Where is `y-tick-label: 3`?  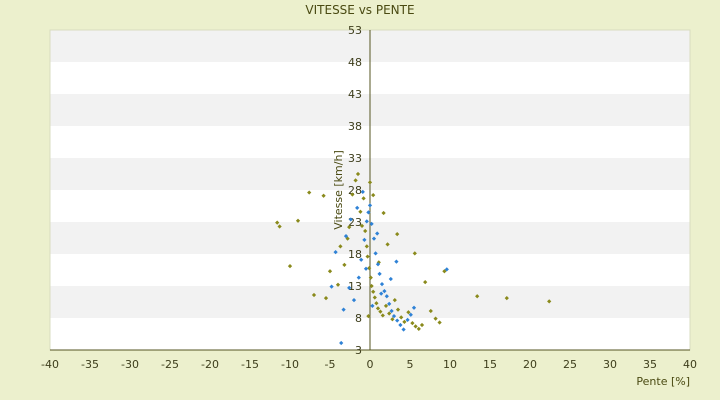 y-tick-label: 3 is located at coordinates (358, 350).